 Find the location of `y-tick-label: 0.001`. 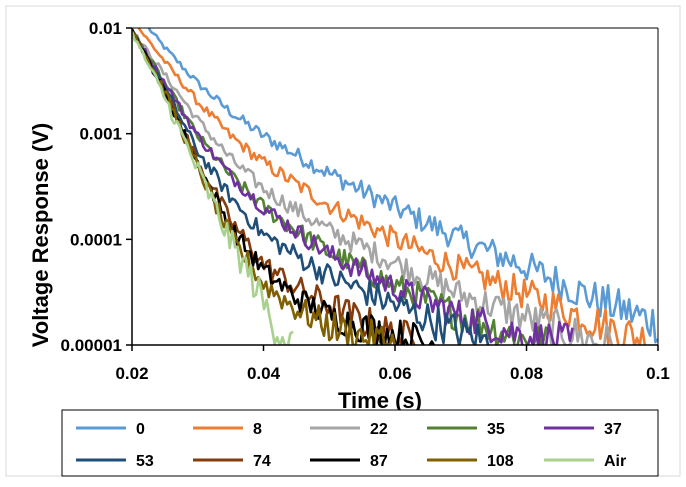

y-tick-label: 0.001 is located at coordinates (100, 134).